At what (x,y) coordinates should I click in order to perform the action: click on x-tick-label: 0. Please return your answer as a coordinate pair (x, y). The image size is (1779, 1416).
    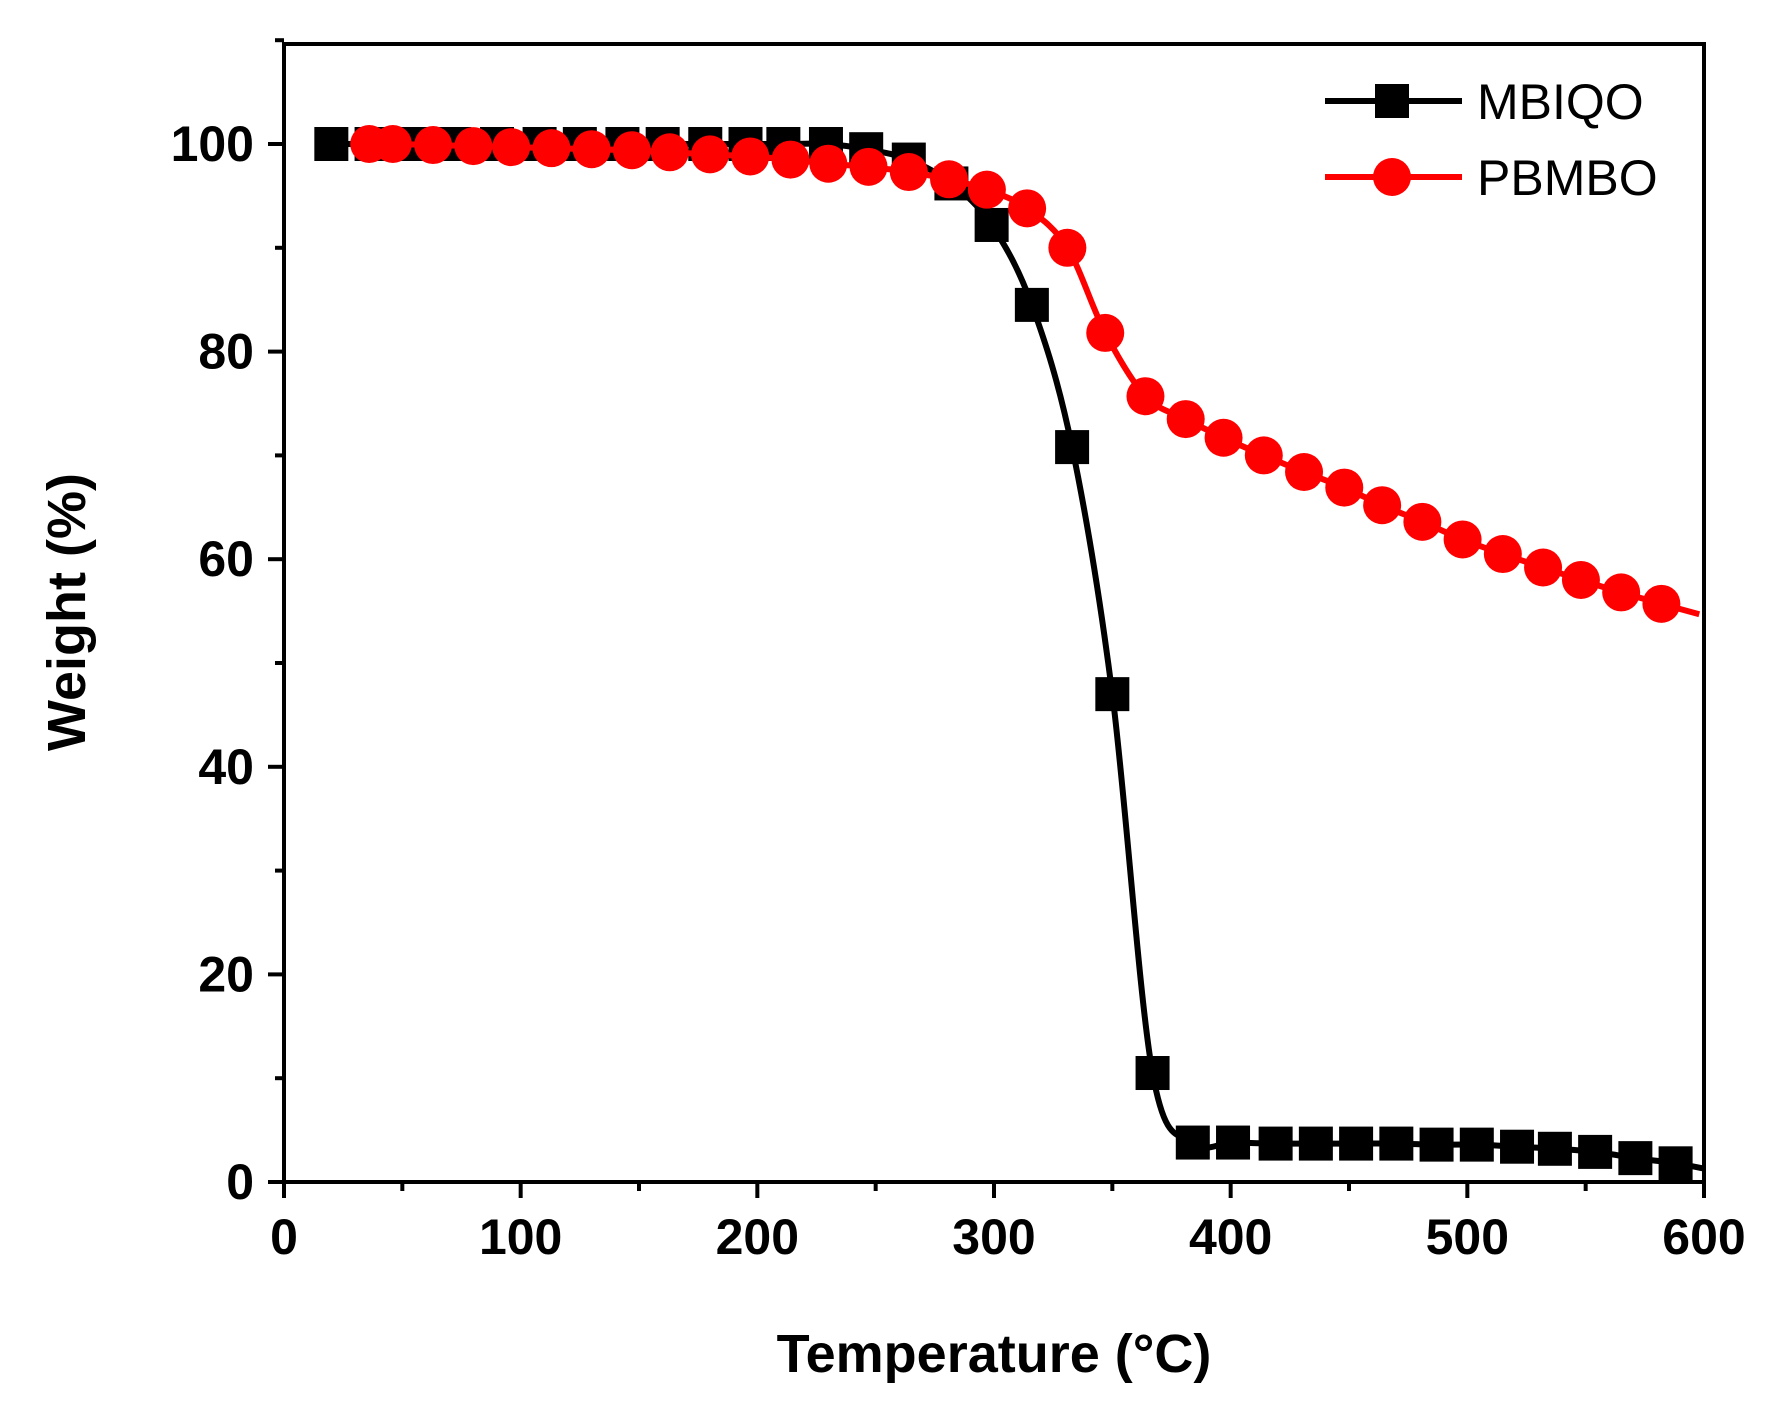
    Looking at the image, I should click on (284, 1237).